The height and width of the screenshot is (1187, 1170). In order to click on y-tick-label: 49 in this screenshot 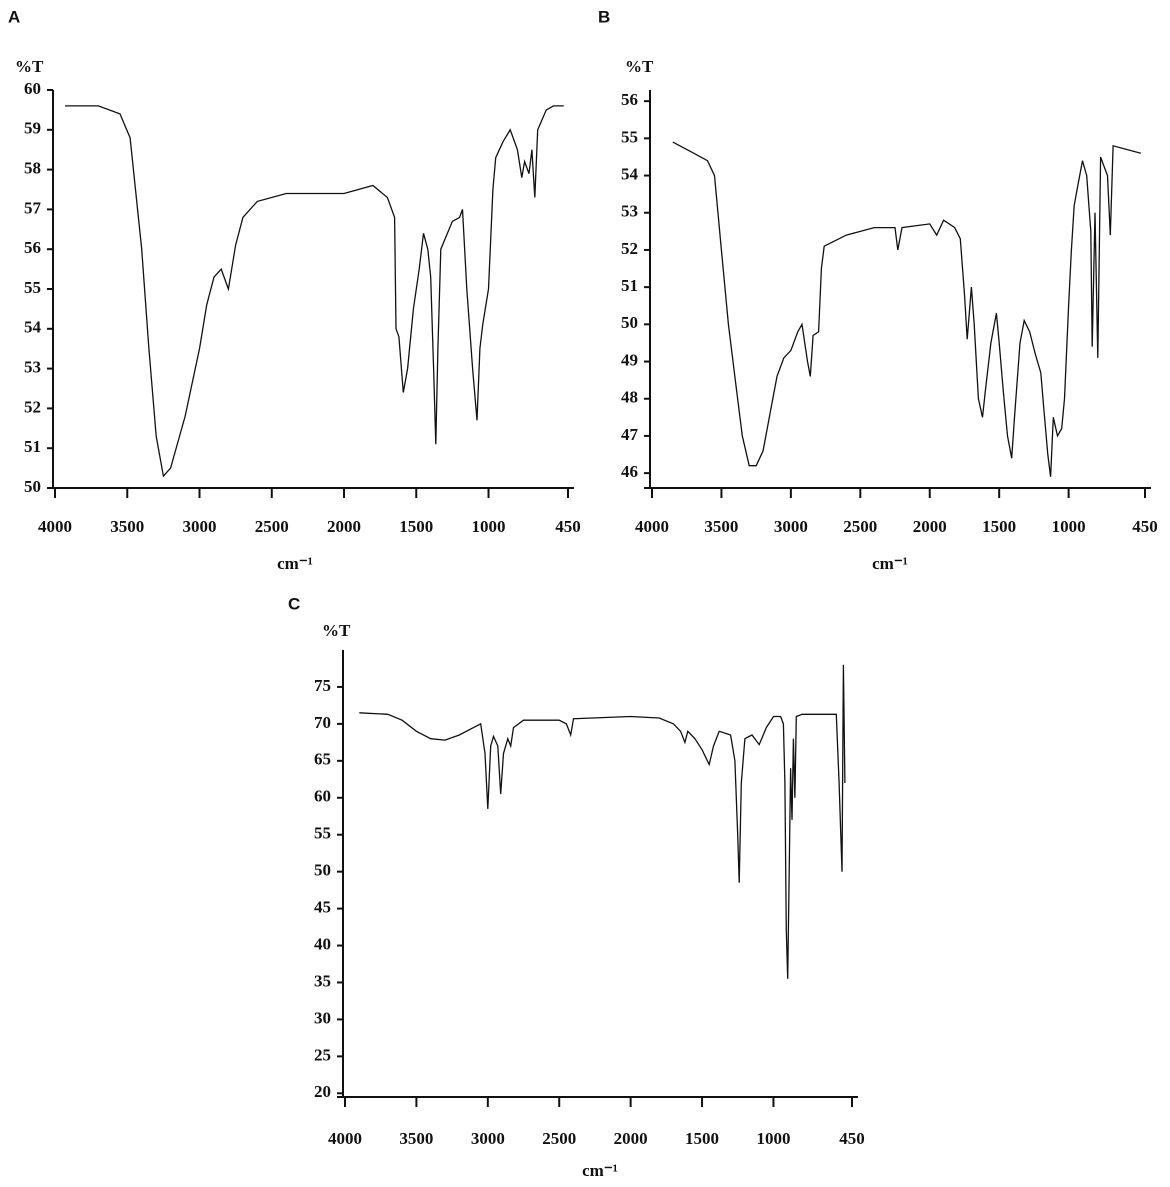, I will do `click(629, 359)`.